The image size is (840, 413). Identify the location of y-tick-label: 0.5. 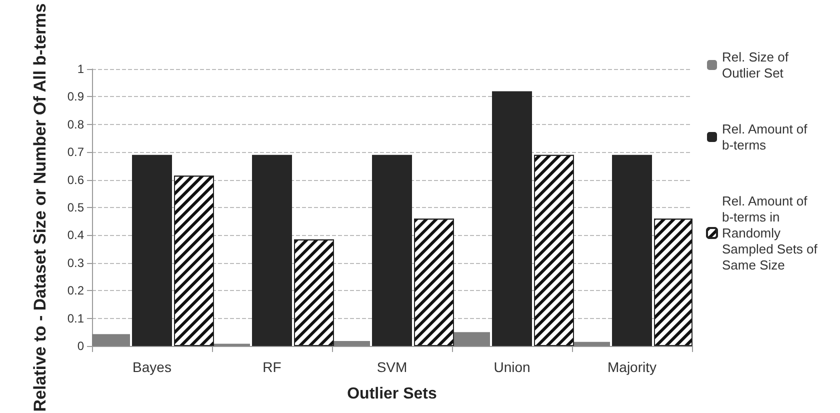
(75, 207).